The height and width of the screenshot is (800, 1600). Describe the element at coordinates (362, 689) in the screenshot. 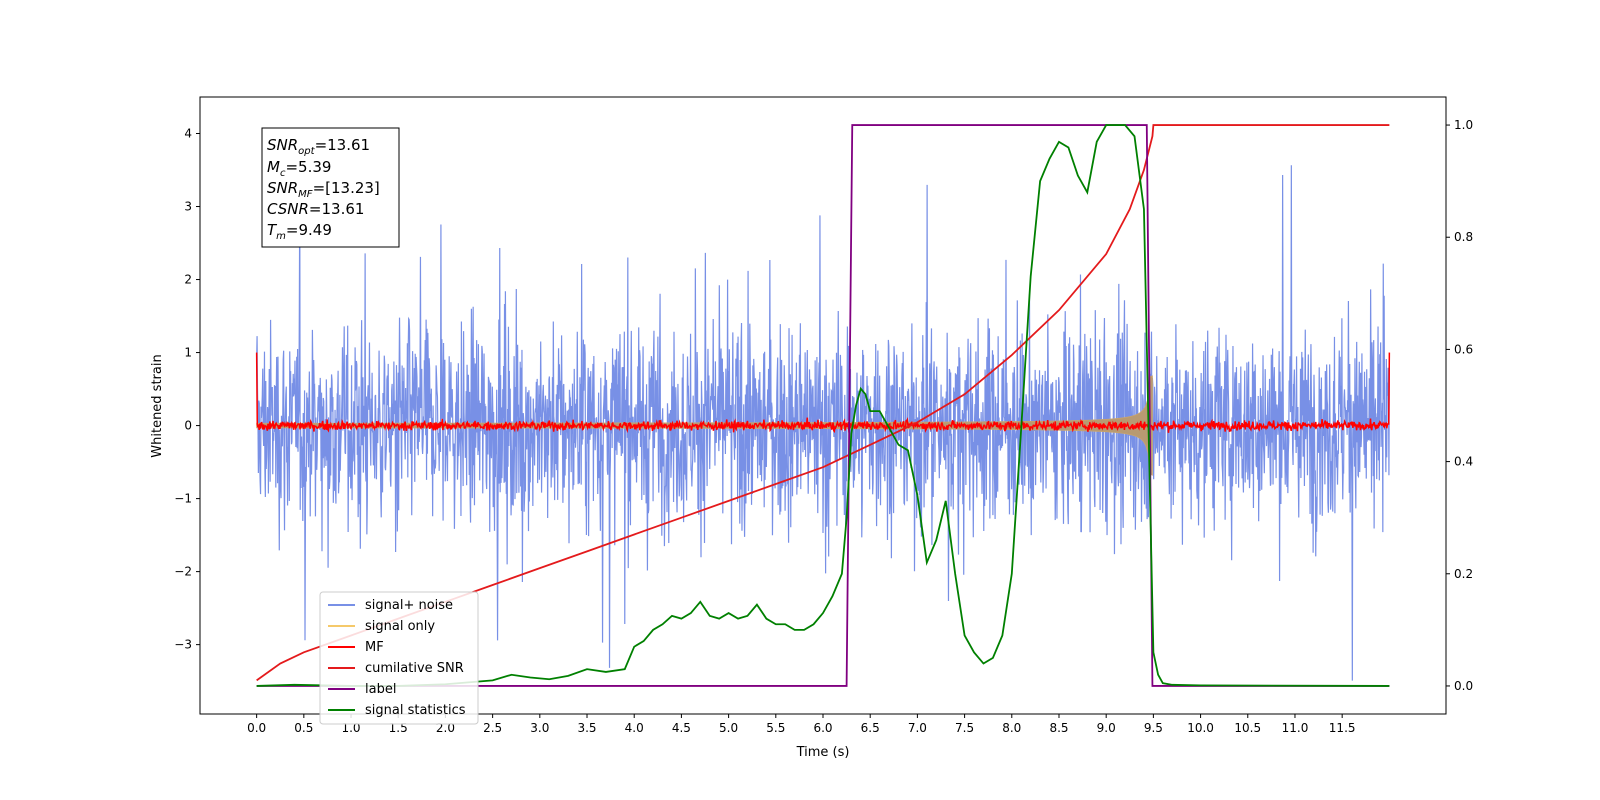

I see `legend-item-label: label` at that location.